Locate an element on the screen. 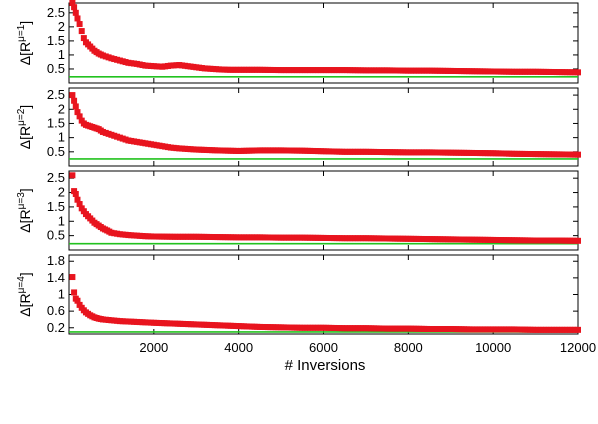  y-axis-label: Δ[Rμ=1] is located at coordinates (24, 43).